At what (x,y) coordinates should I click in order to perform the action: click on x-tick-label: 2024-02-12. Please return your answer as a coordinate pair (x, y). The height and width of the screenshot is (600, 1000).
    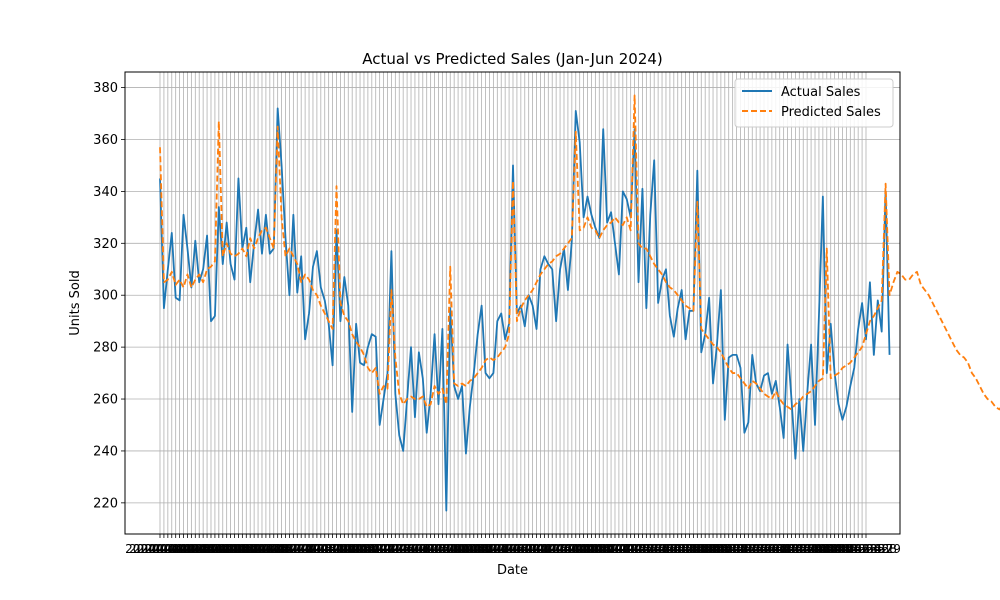
    Looking at the image, I should click on (325, 549).